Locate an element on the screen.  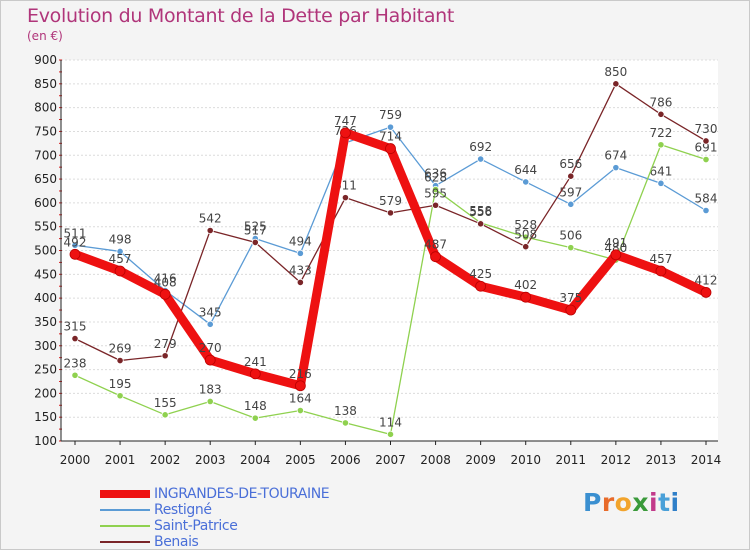
x-tick-label: 2011 is located at coordinates (571, 460).